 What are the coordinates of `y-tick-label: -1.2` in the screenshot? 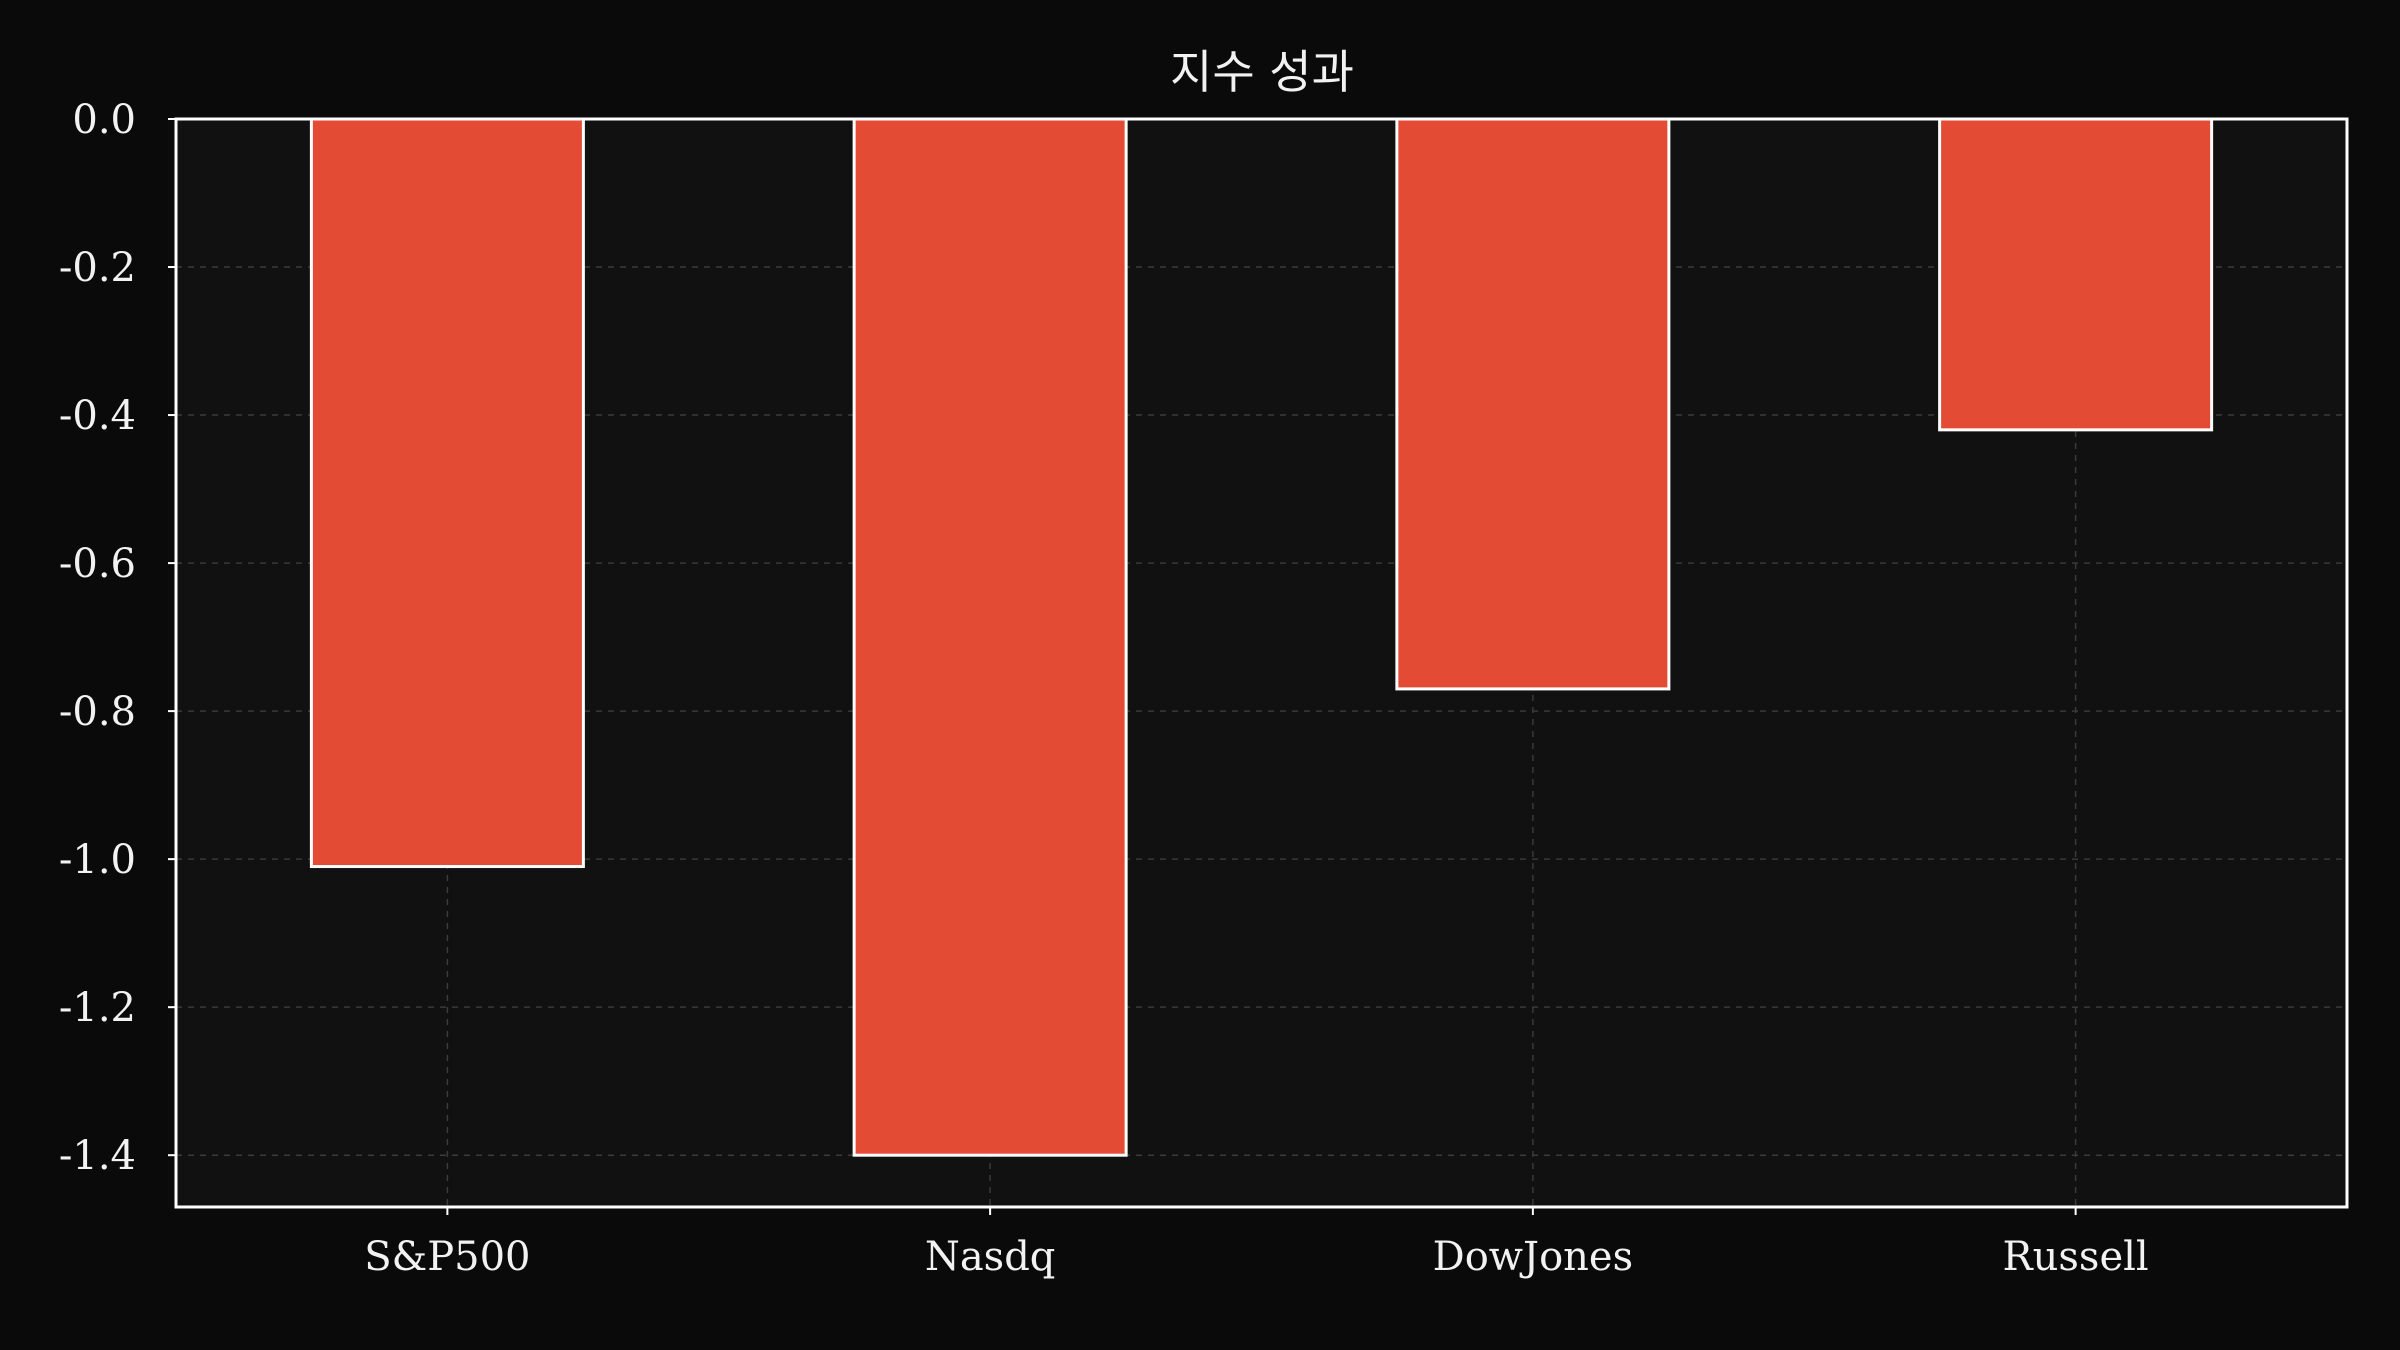 It's located at (97, 1008).